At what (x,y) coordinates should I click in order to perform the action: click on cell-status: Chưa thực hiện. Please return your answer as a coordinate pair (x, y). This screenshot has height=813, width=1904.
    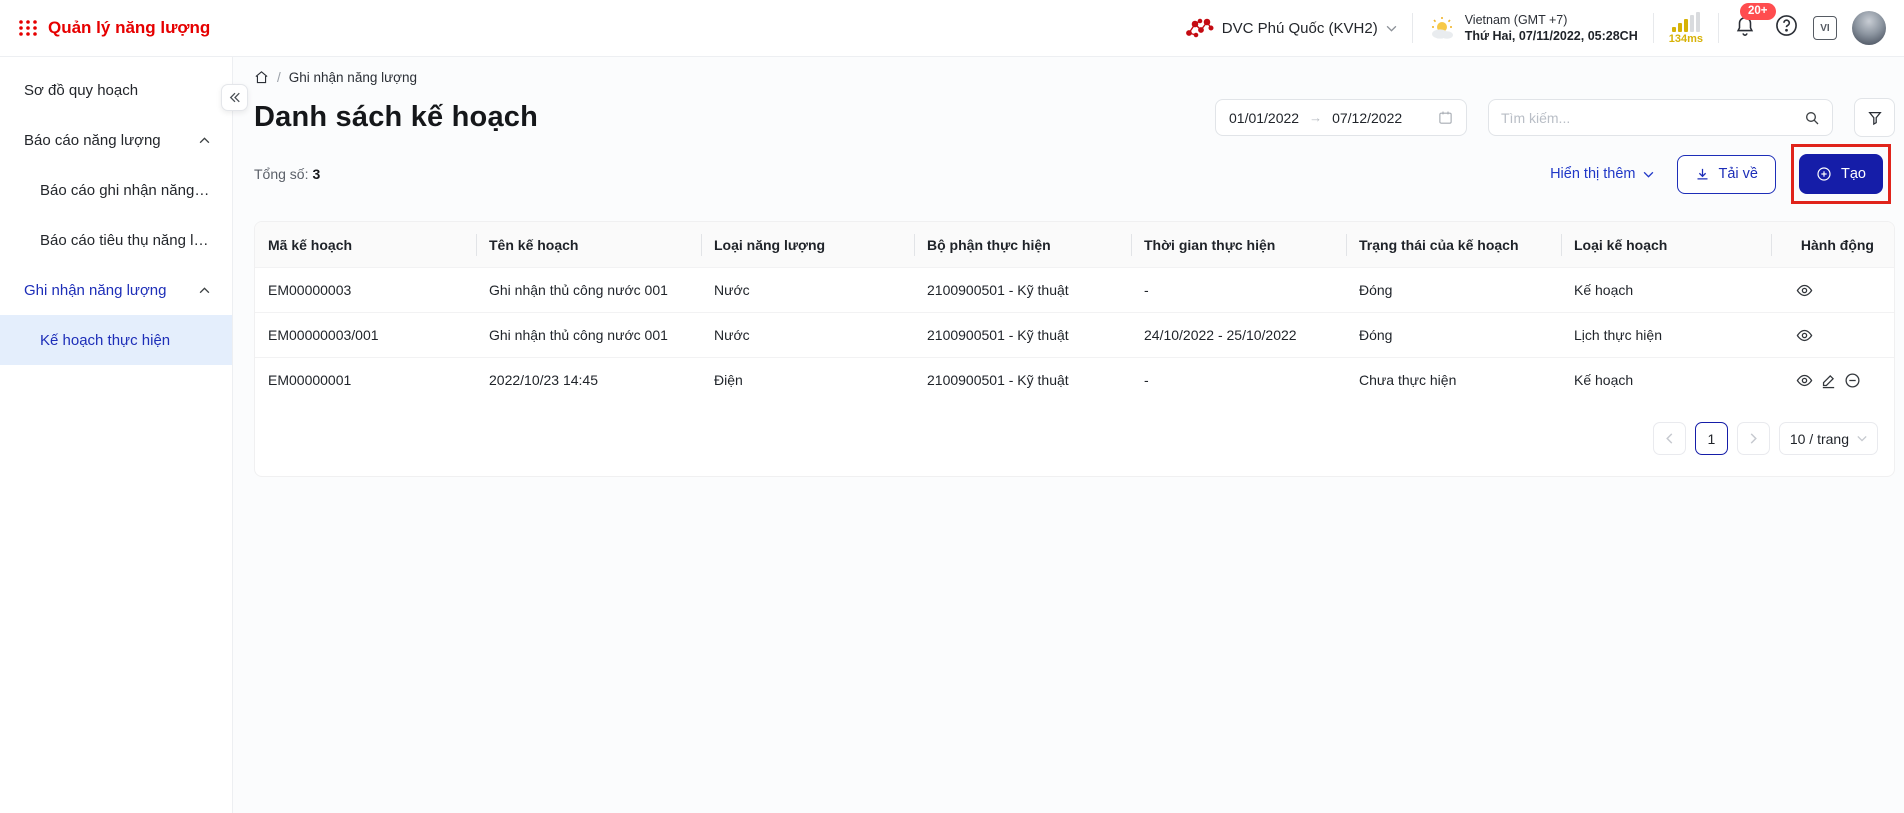
    Looking at the image, I should click on (1408, 380).